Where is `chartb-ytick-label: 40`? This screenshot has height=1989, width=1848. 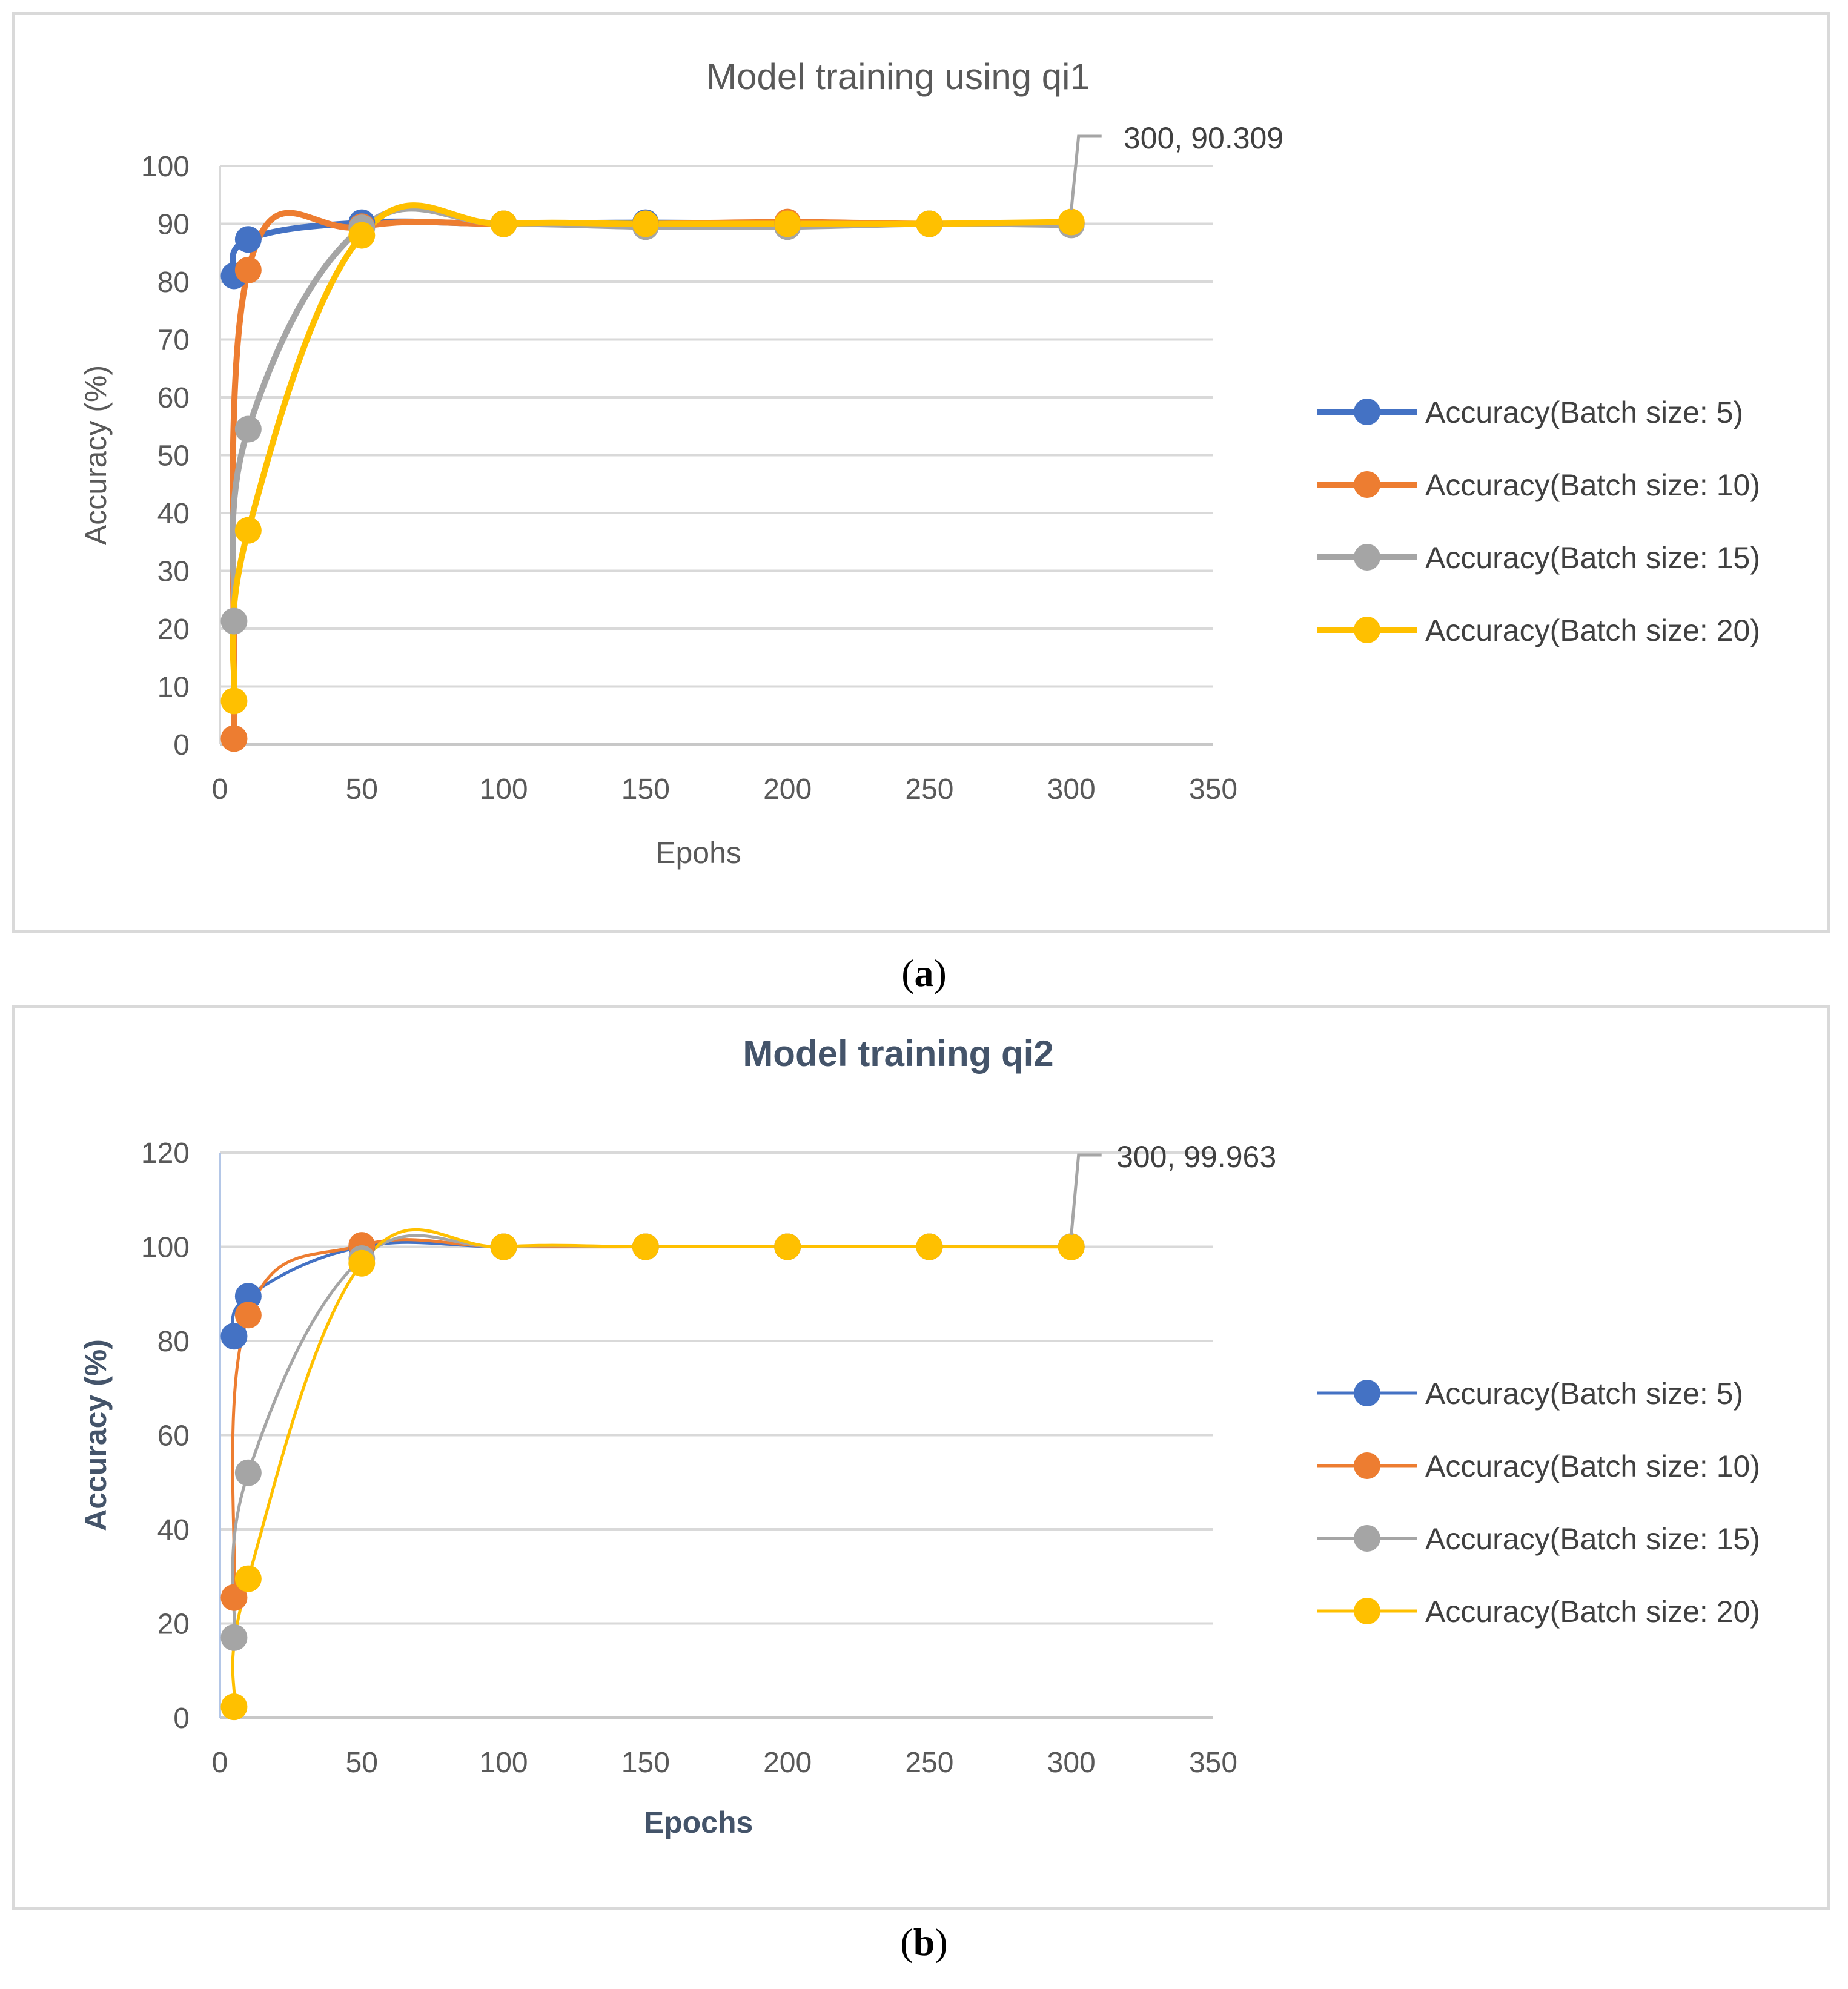 chartb-ytick-label: 40 is located at coordinates (173, 1530).